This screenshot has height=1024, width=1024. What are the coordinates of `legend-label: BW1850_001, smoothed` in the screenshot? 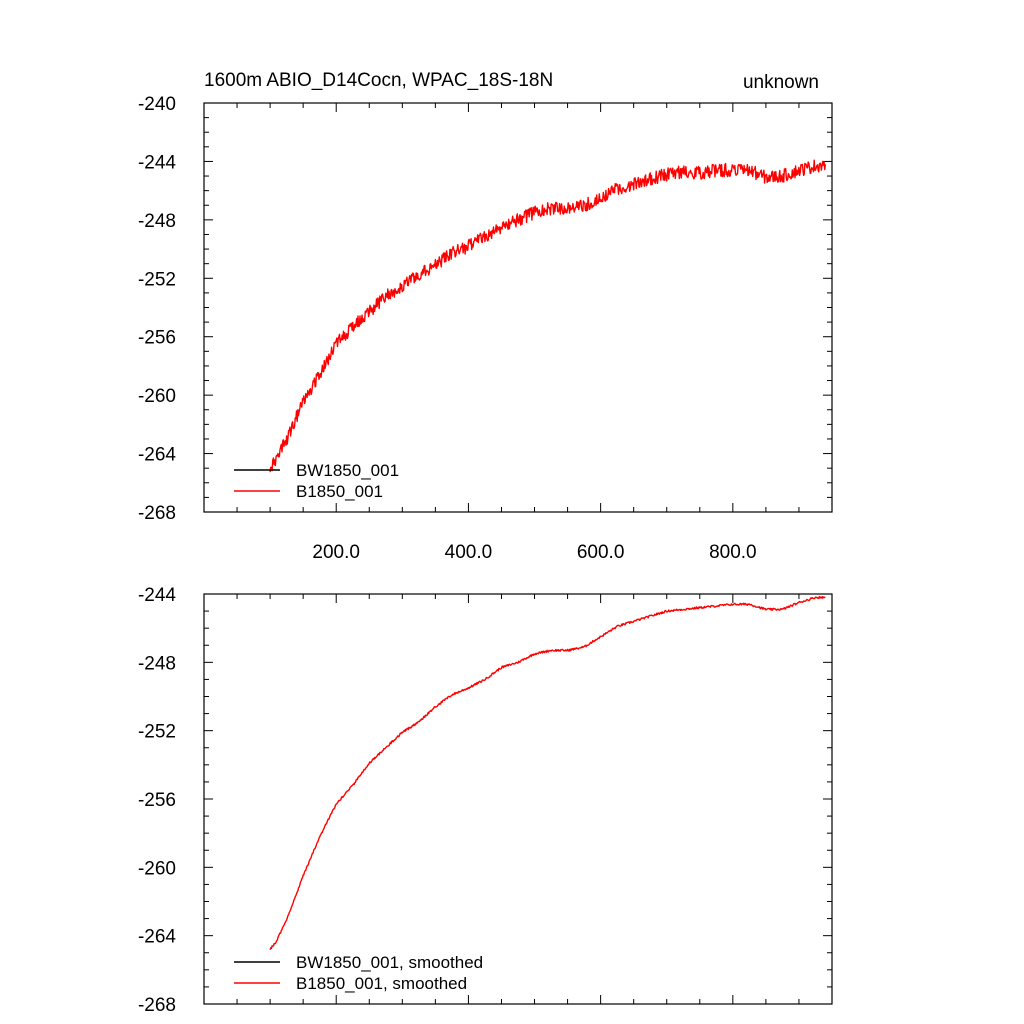 It's located at (389, 962).